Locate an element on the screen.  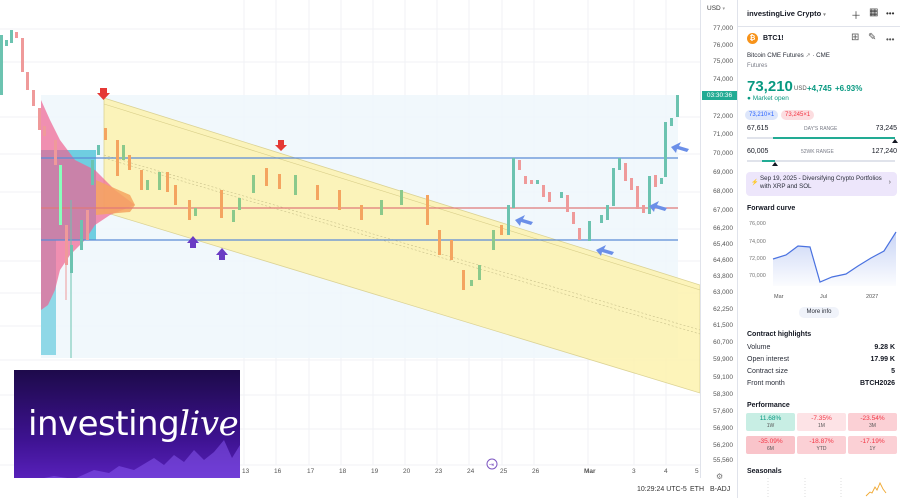
front-month-value: BTCH2026 is located at coordinates (877, 383).